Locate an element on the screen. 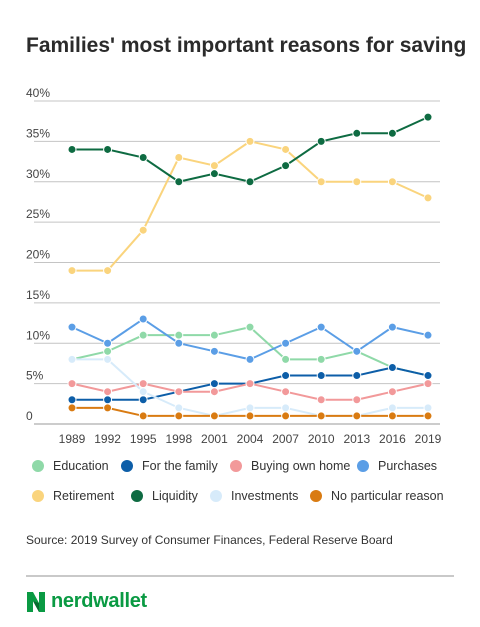  legend-item: For the family is located at coordinates (169, 466).